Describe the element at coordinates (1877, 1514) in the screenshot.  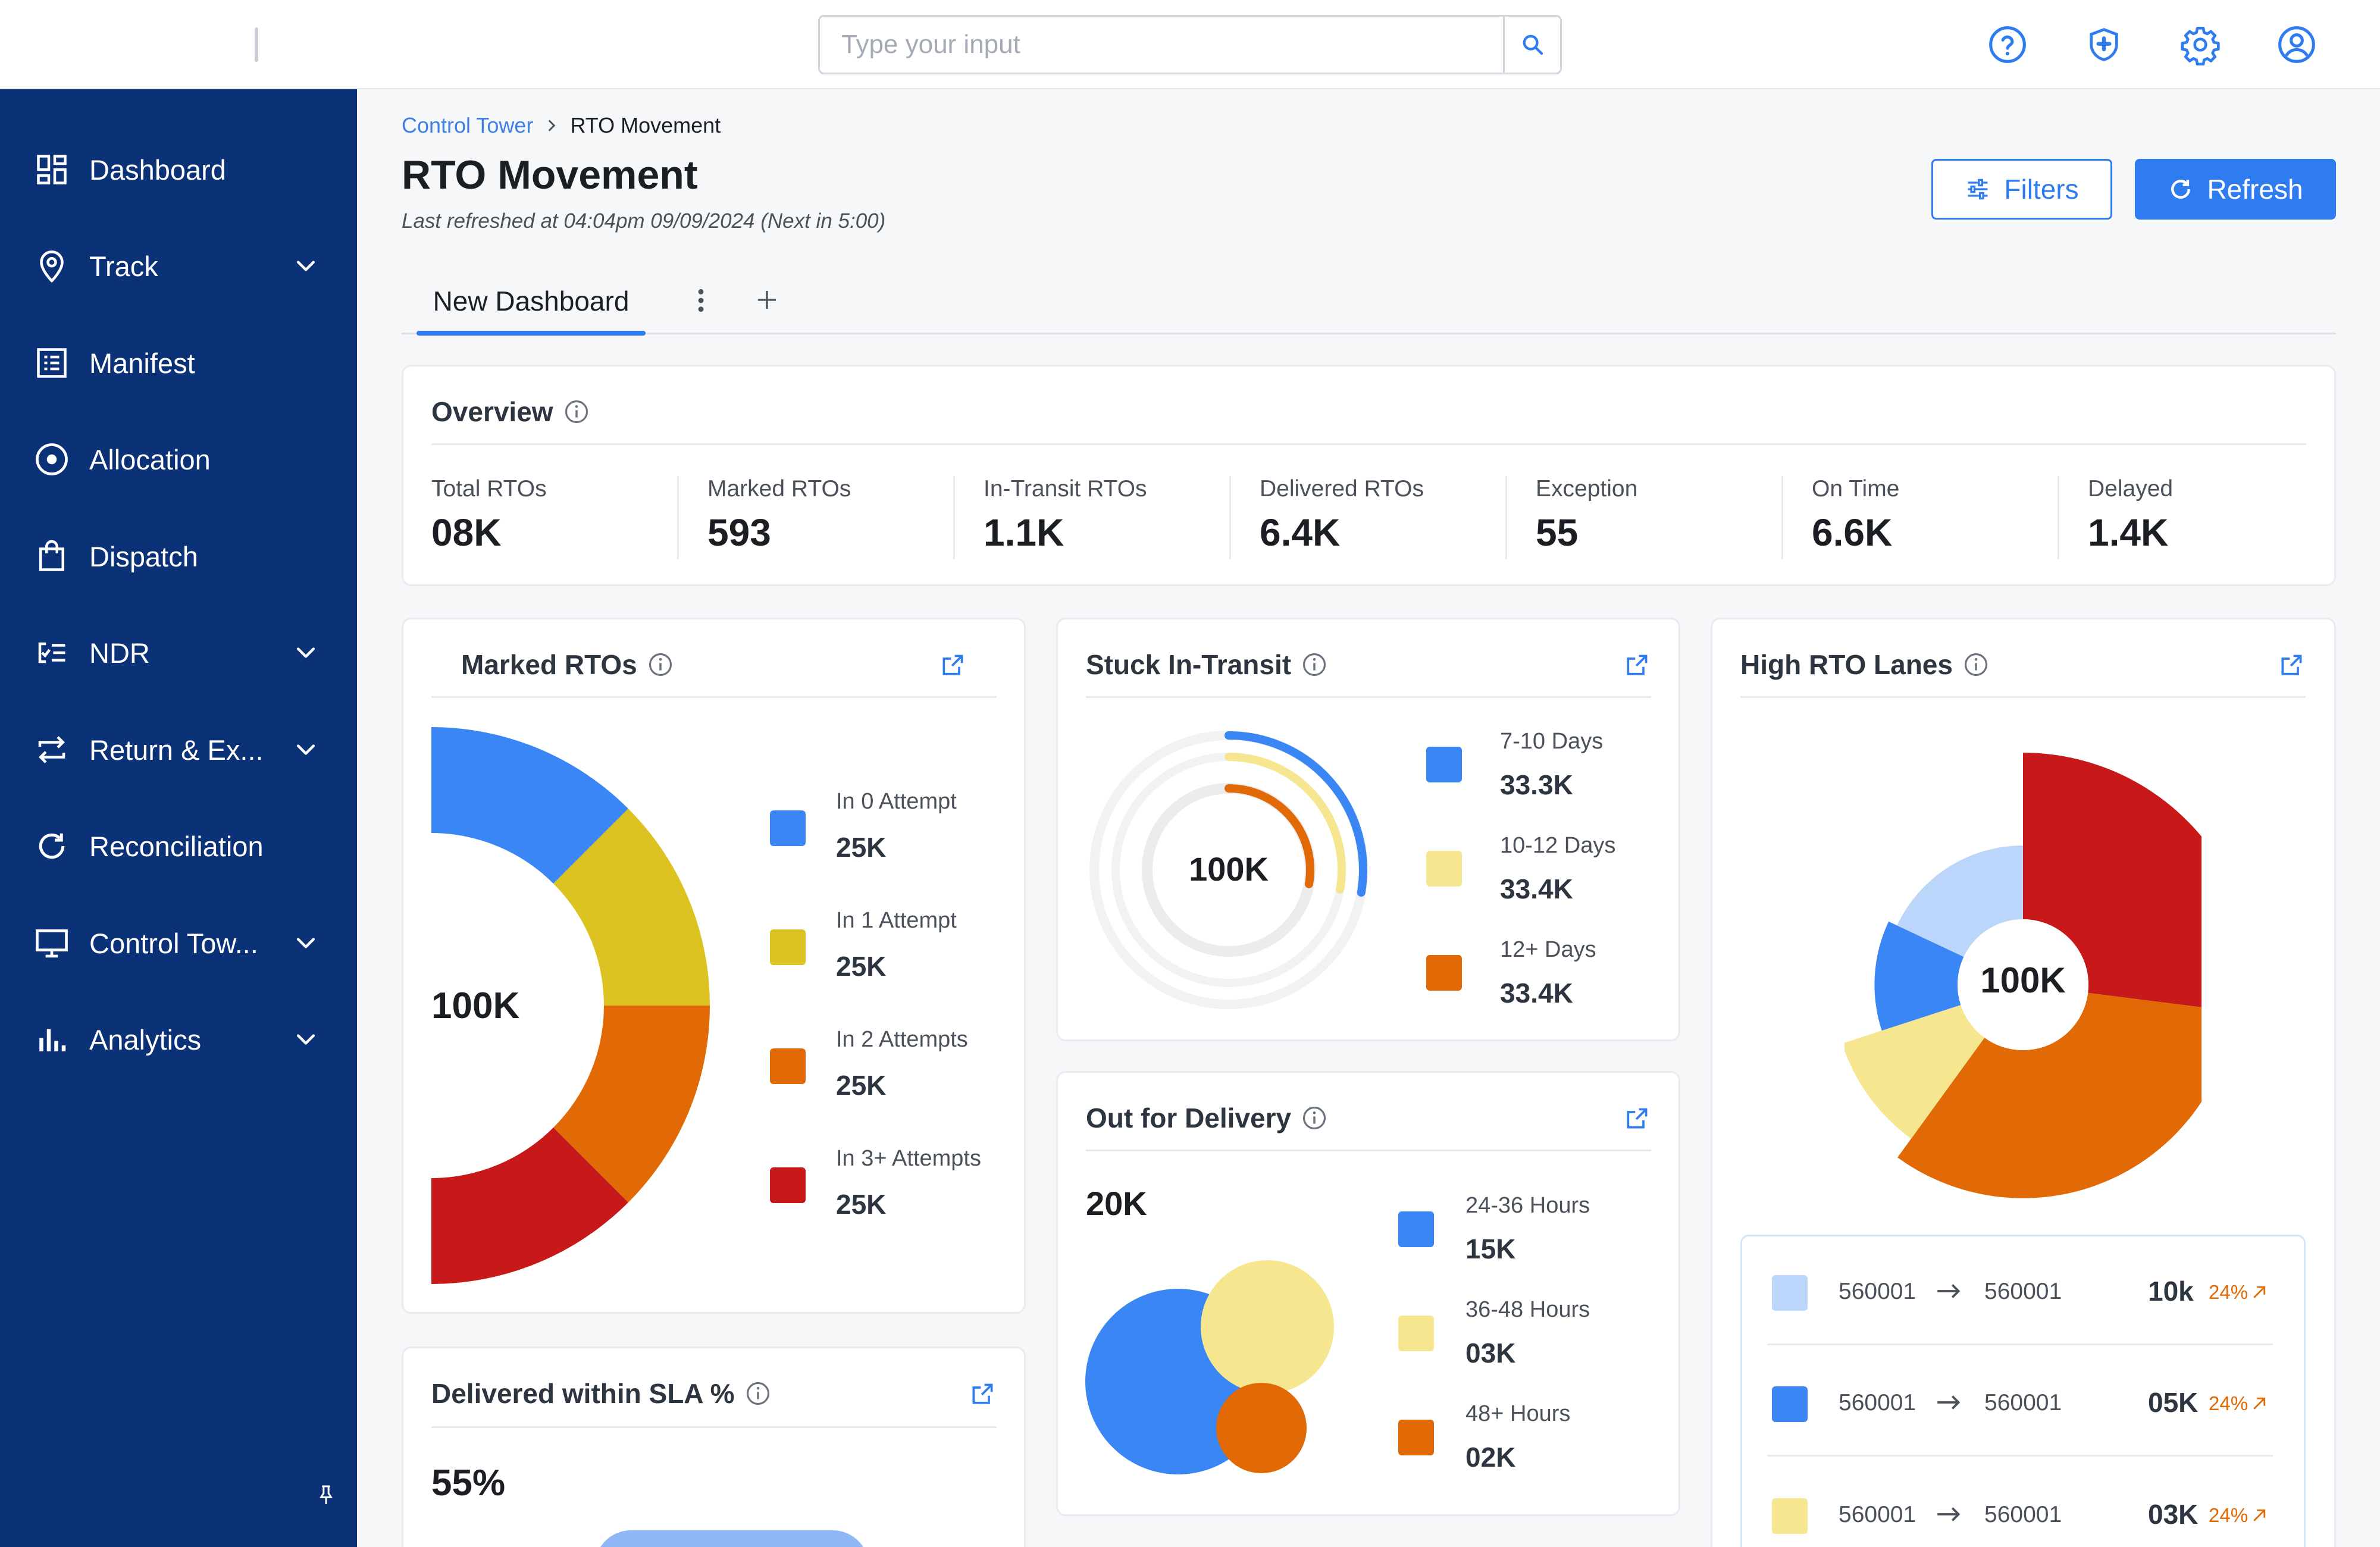
I see `lane-origin: 560001` at that location.